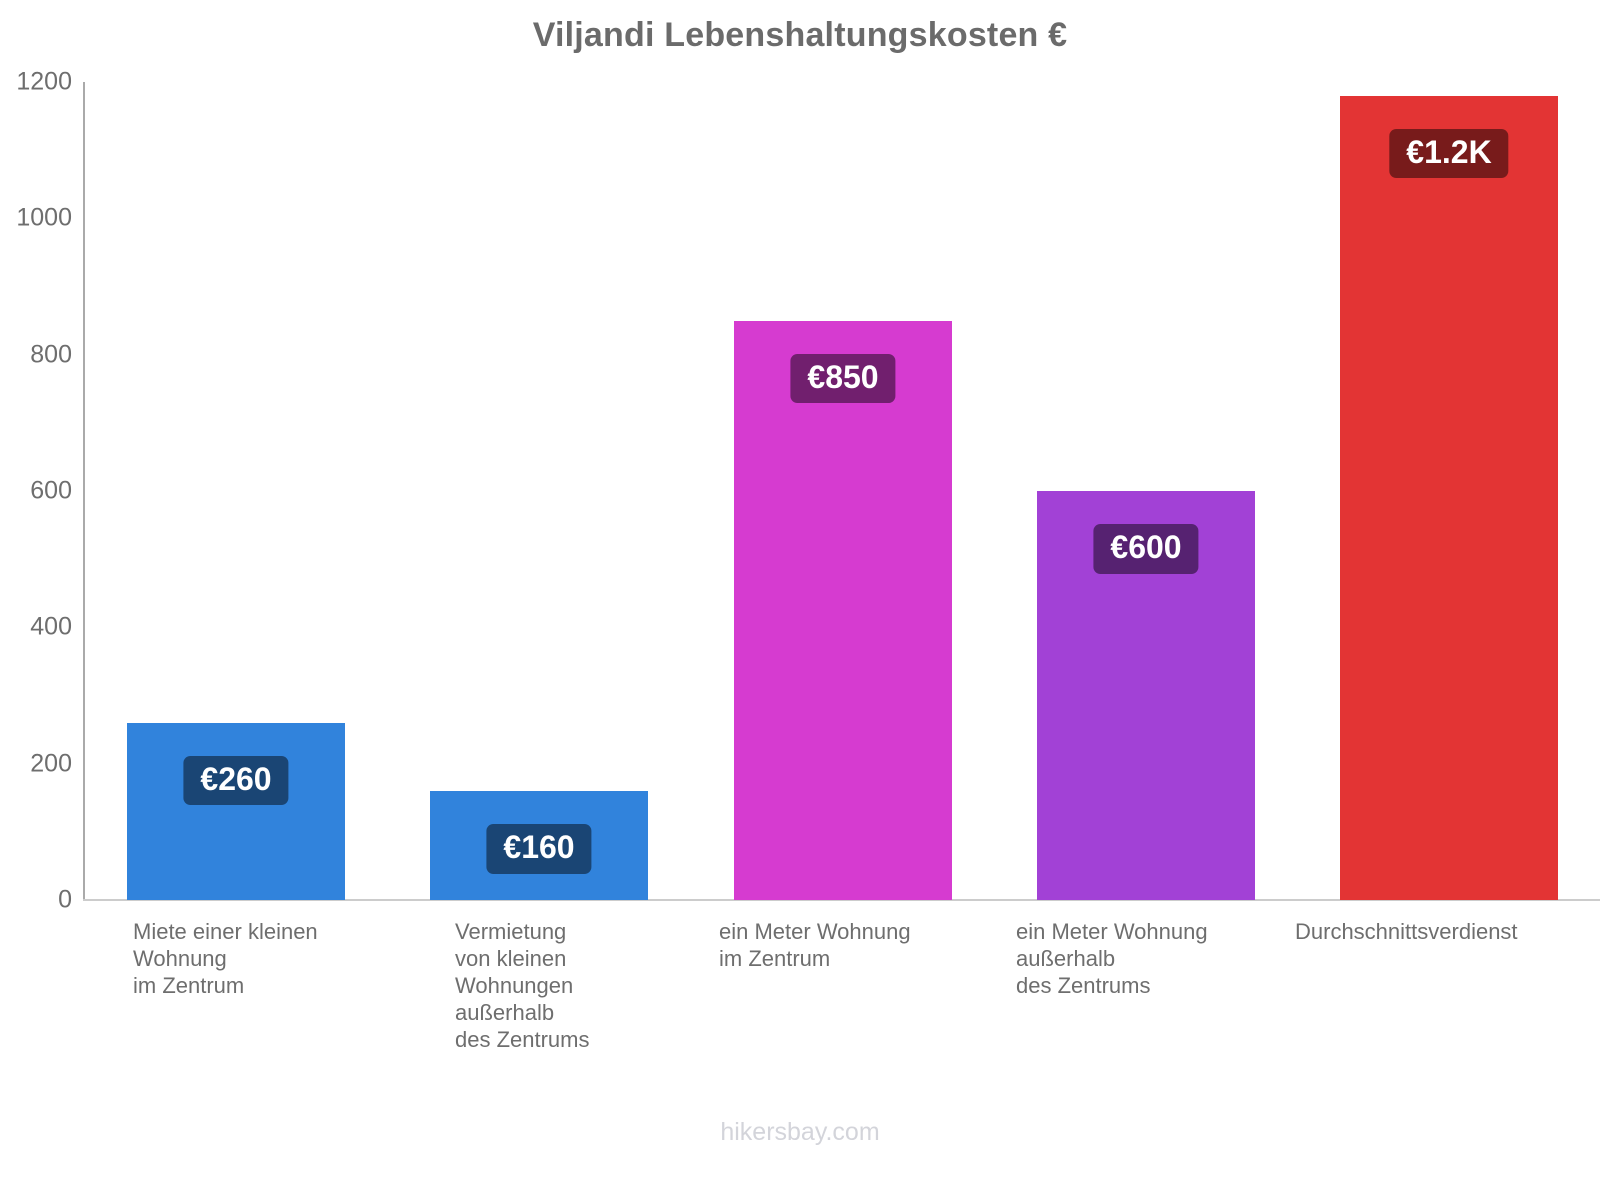  I want to click on y-axis-tick-label: 800, so click(51, 354).